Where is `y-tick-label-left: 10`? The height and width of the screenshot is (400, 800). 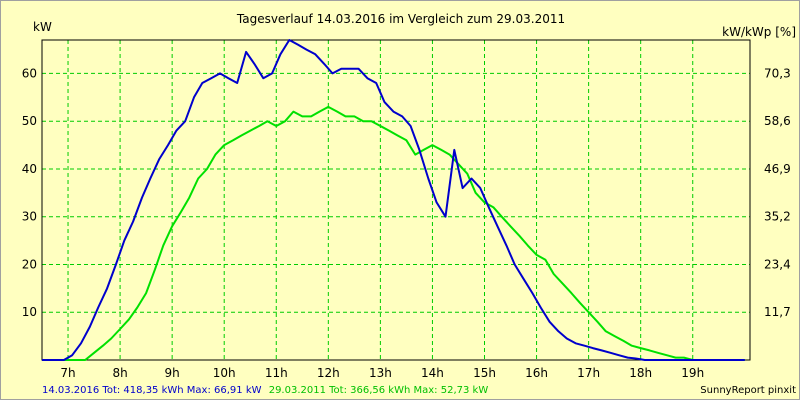 y-tick-label-left: 10 is located at coordinates (29, 312).